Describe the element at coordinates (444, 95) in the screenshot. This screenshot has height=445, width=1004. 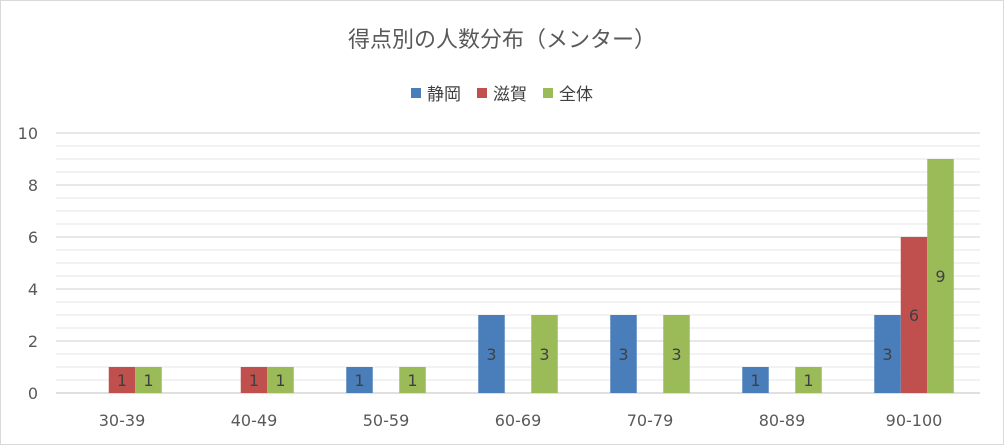
I see `legend-label-shizuoka: 静岡` at that location.